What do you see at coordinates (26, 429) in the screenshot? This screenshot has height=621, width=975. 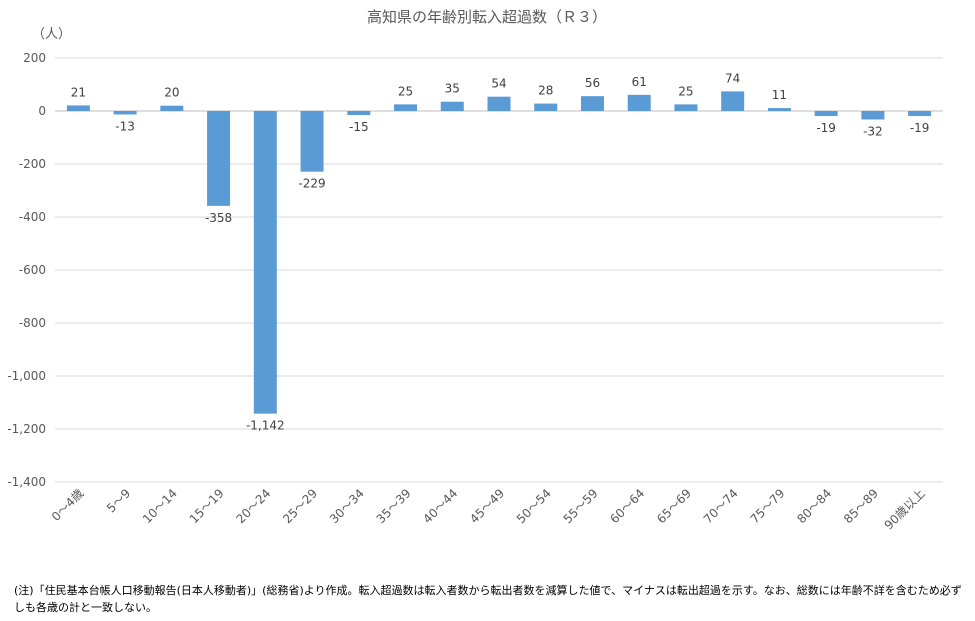 I see `y-tick-label: -1,200` at bounding box center [26, 429].